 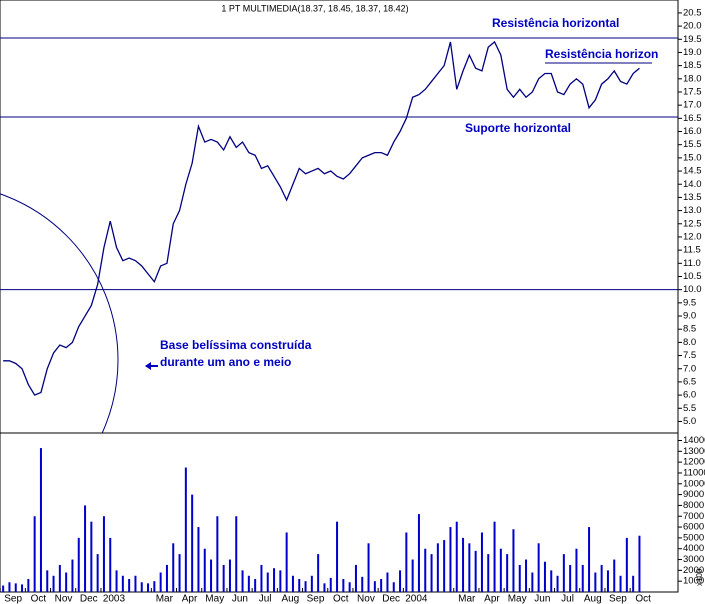 What do you see at coordinates (567, 599) in the screenshot?
I see `x-tick-label: Jul` at bounding box center [567, 599].